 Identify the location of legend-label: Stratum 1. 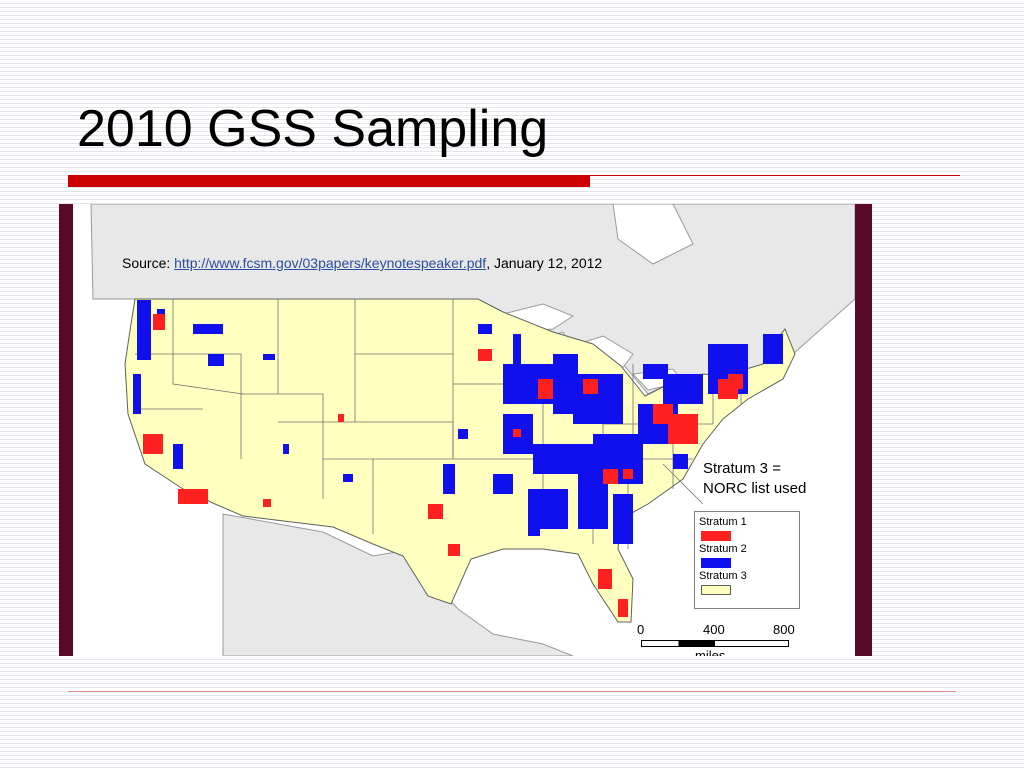
(723, 522).